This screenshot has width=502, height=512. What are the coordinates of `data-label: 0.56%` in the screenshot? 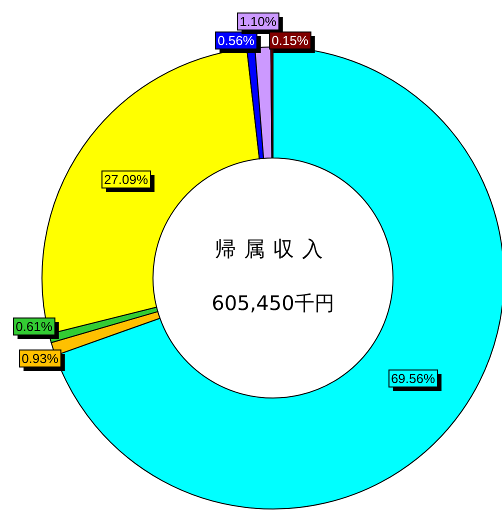 It's located at (236, 40).